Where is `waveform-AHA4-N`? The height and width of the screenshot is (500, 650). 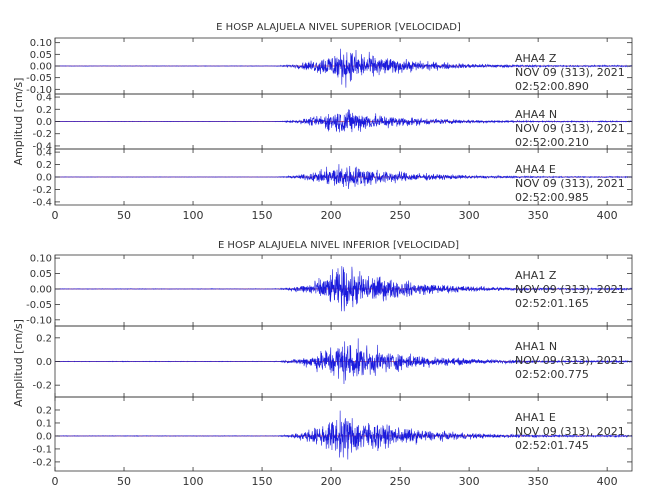
waveform-AHA4-N is located at coordinates (343, 121).